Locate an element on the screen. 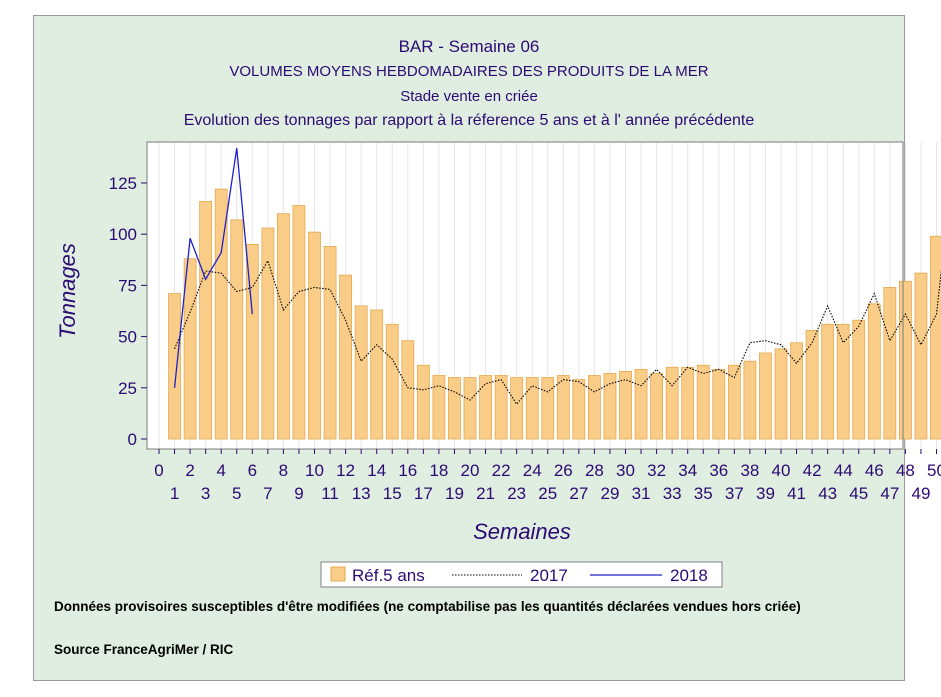 The width and height of the screenshot is (941, 697). x-tick-label: 43 is located at coordinates (827, 493).